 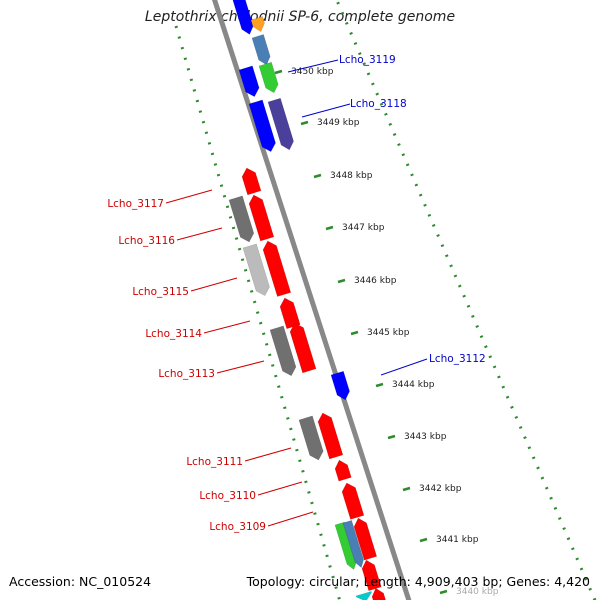 I want to click on gene-label-lcho_3113: Lcho_3113, so click(x=186, y=374).